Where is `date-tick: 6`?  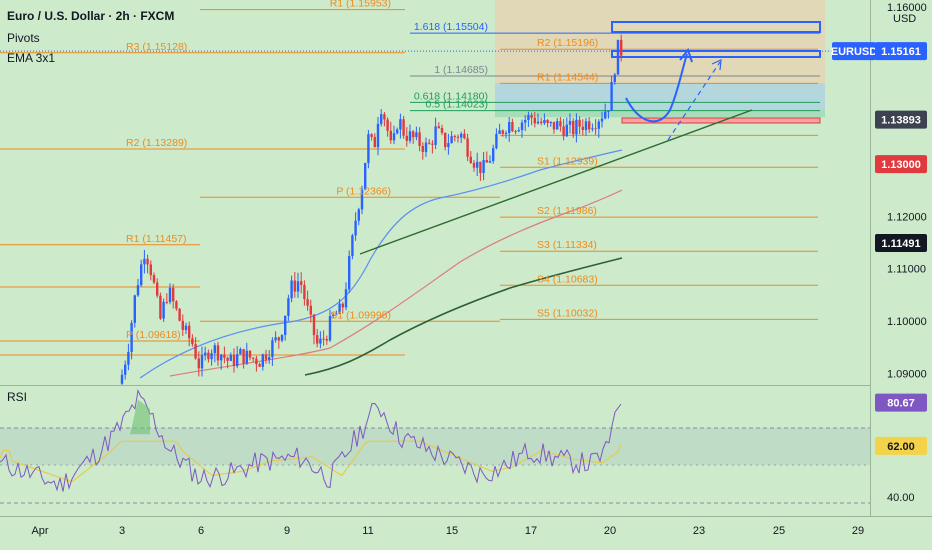 date-tick: 6 is located at coordinates (201, 531).